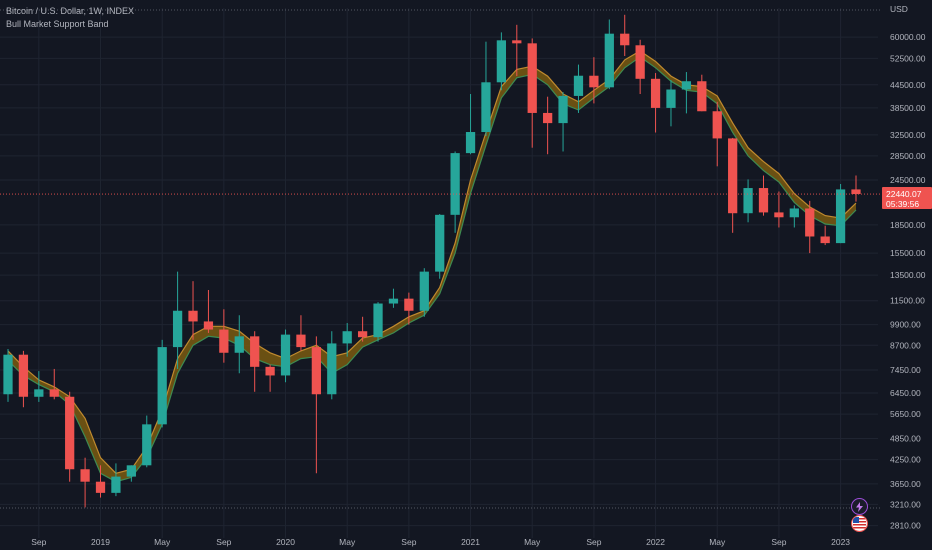 The image size is (932, 550). What do you see at coordinates (908, 225) in the screenshot?
I see `price-tick-label: 18500.00` at bounding box center [908, 225].